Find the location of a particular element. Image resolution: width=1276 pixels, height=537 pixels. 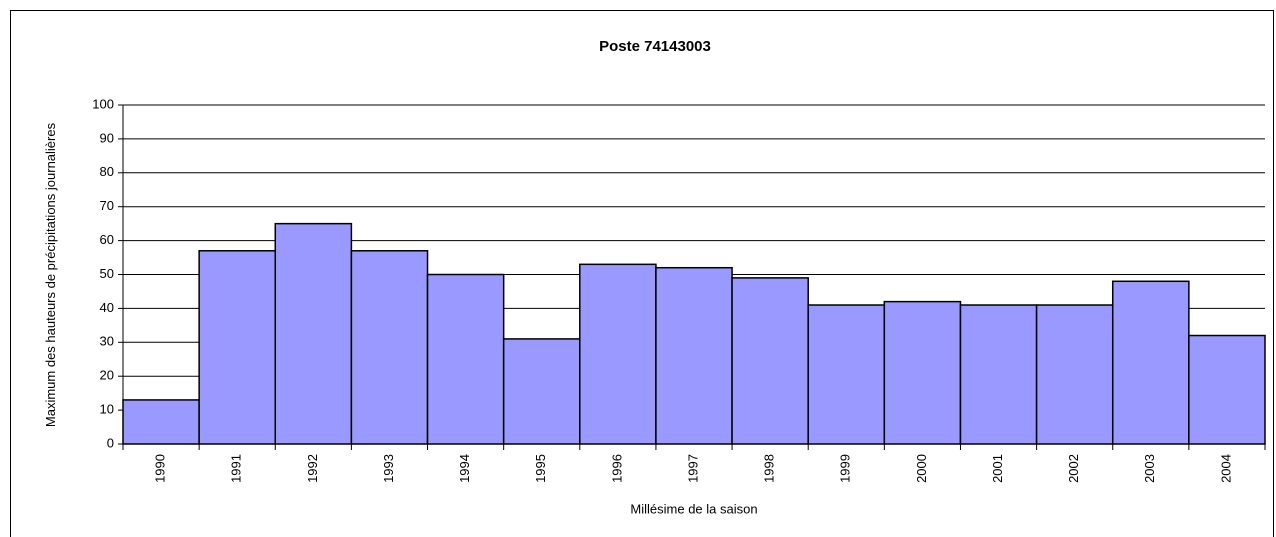

y-tick-label: 50 is located at coordinates (107, 273).